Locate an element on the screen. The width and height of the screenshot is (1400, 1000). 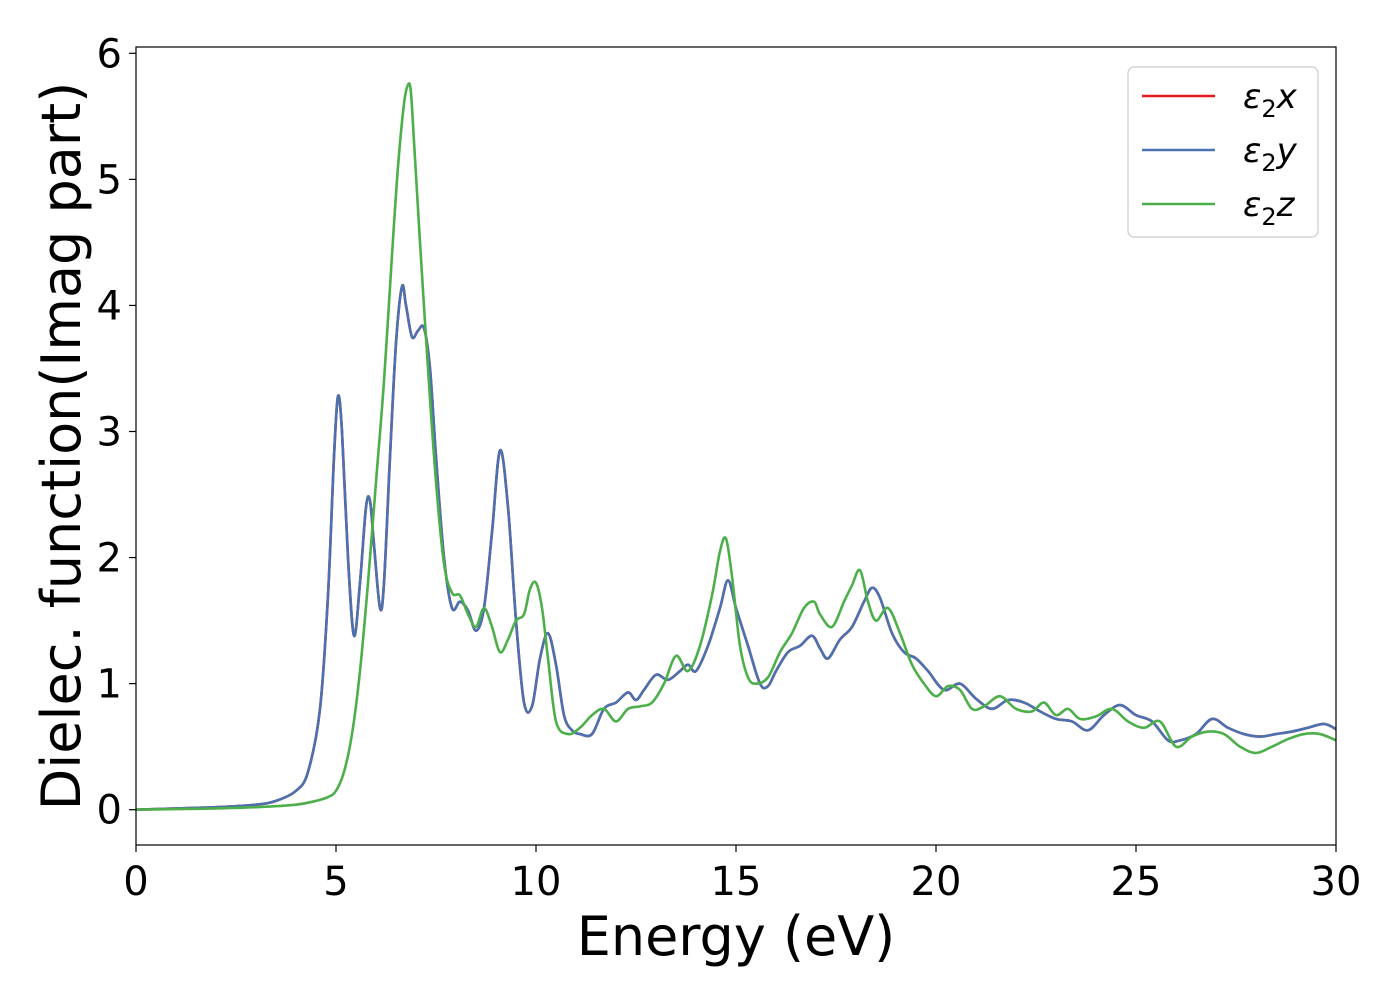
x-axis: 0 5 10 15 20 25 30 is located at coordinates (742, 875).